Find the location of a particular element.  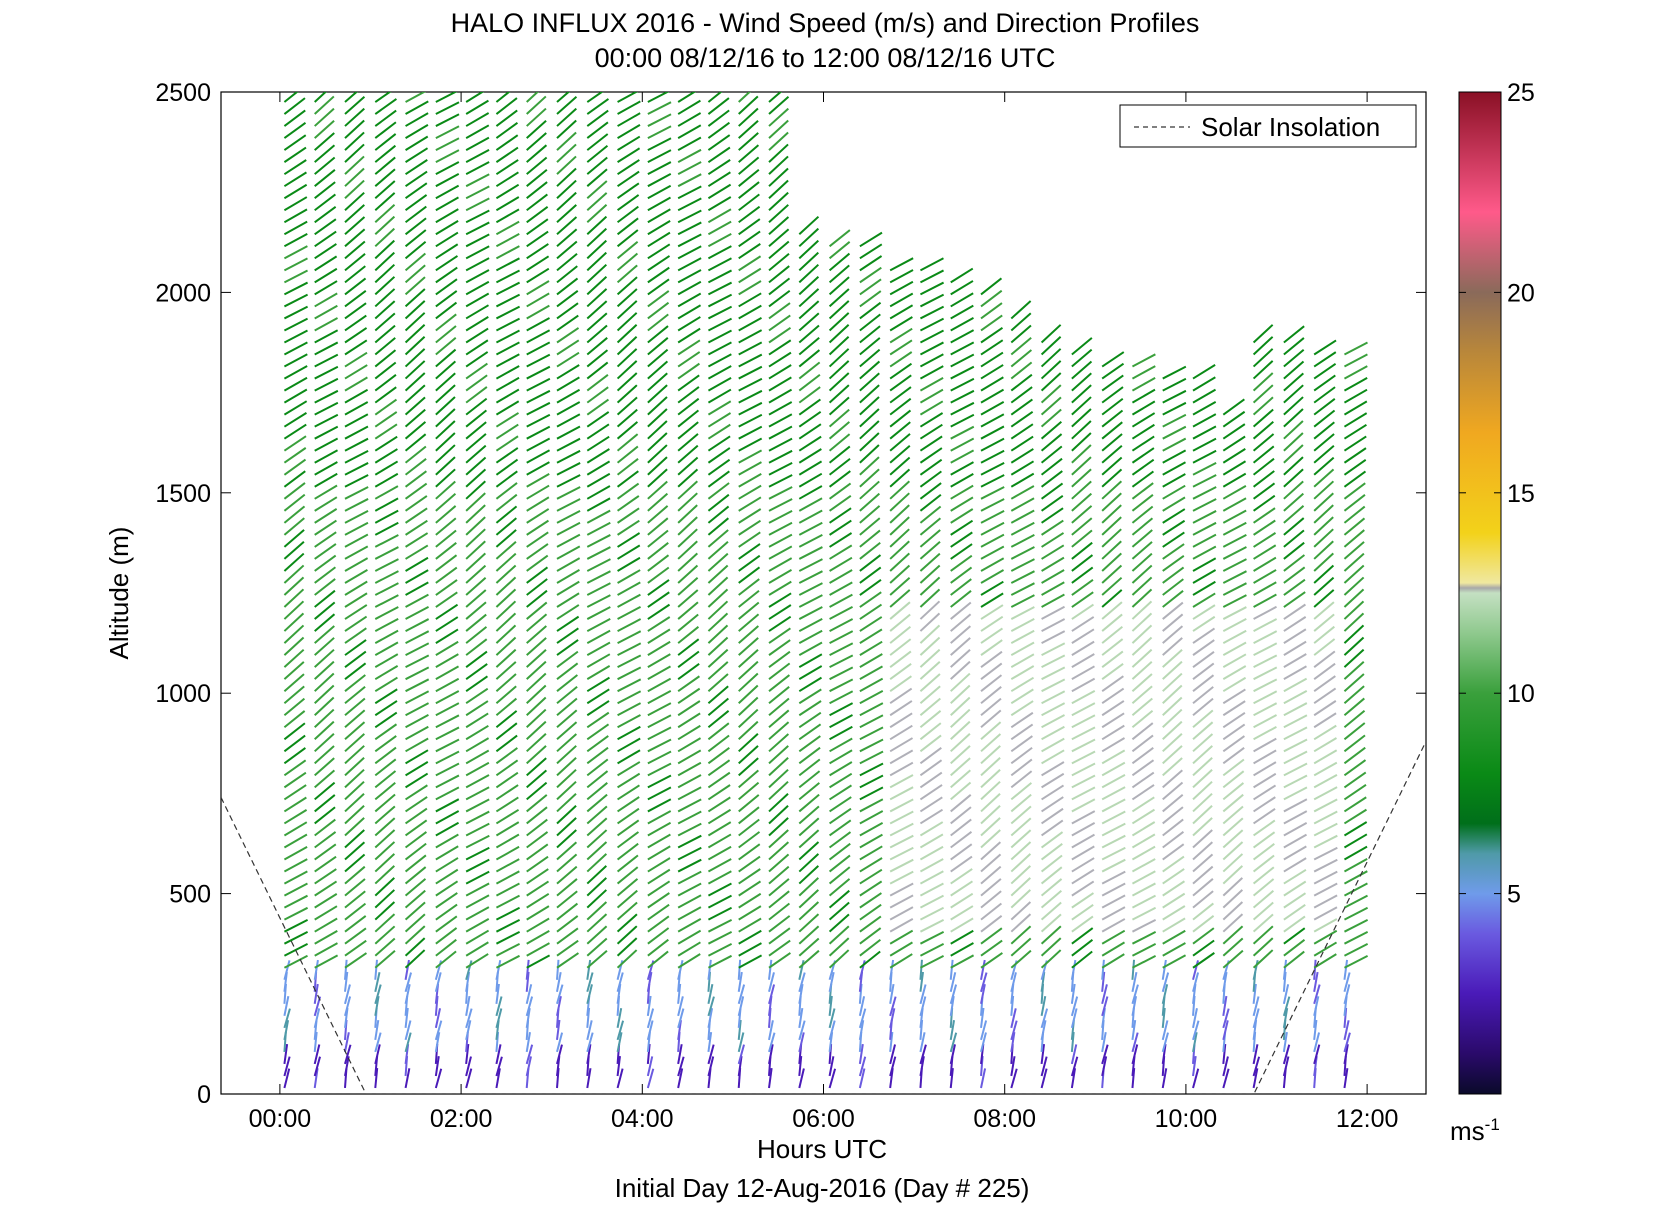

x-tick-label: 12:00 is located at coordinates (1367, 1119).